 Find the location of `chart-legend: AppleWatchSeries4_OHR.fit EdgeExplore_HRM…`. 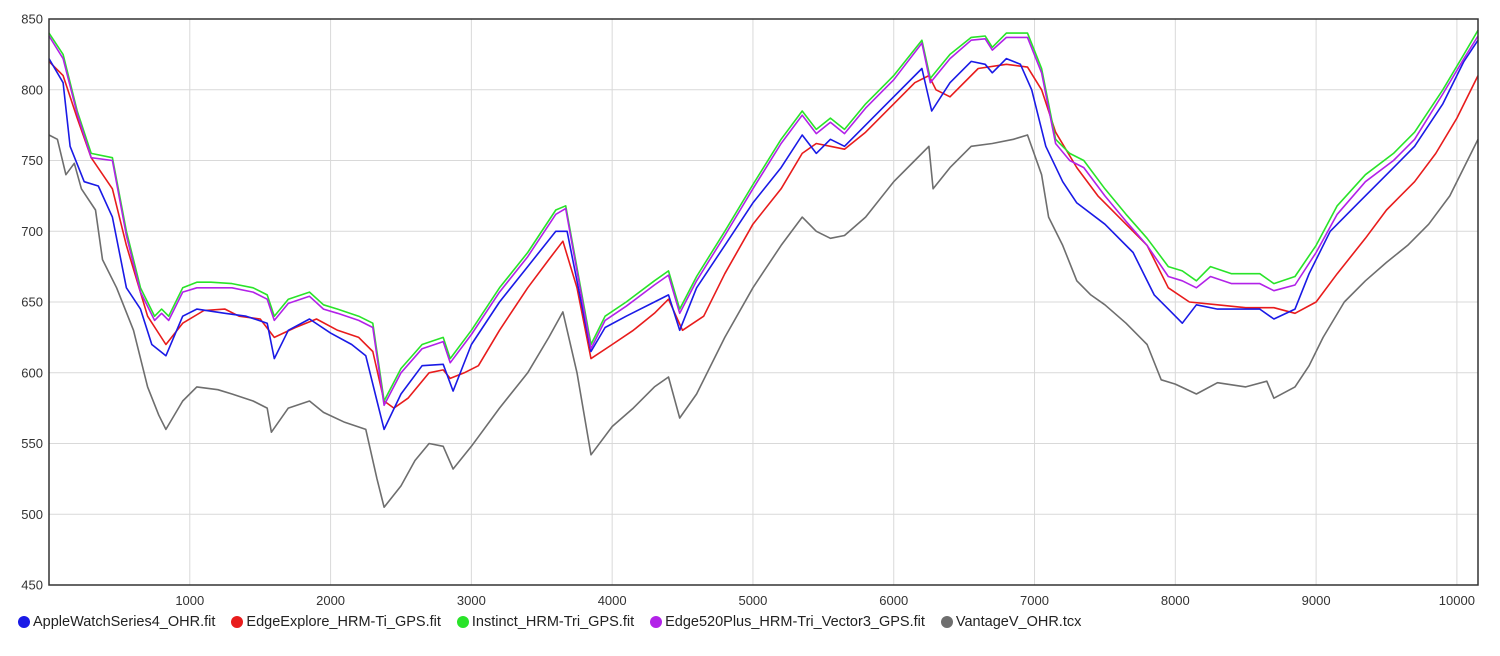

chart-legend: AppleWatchSeries4_OHR.fit EdgeExplore_HRM… is located at coordinates (557, 622).